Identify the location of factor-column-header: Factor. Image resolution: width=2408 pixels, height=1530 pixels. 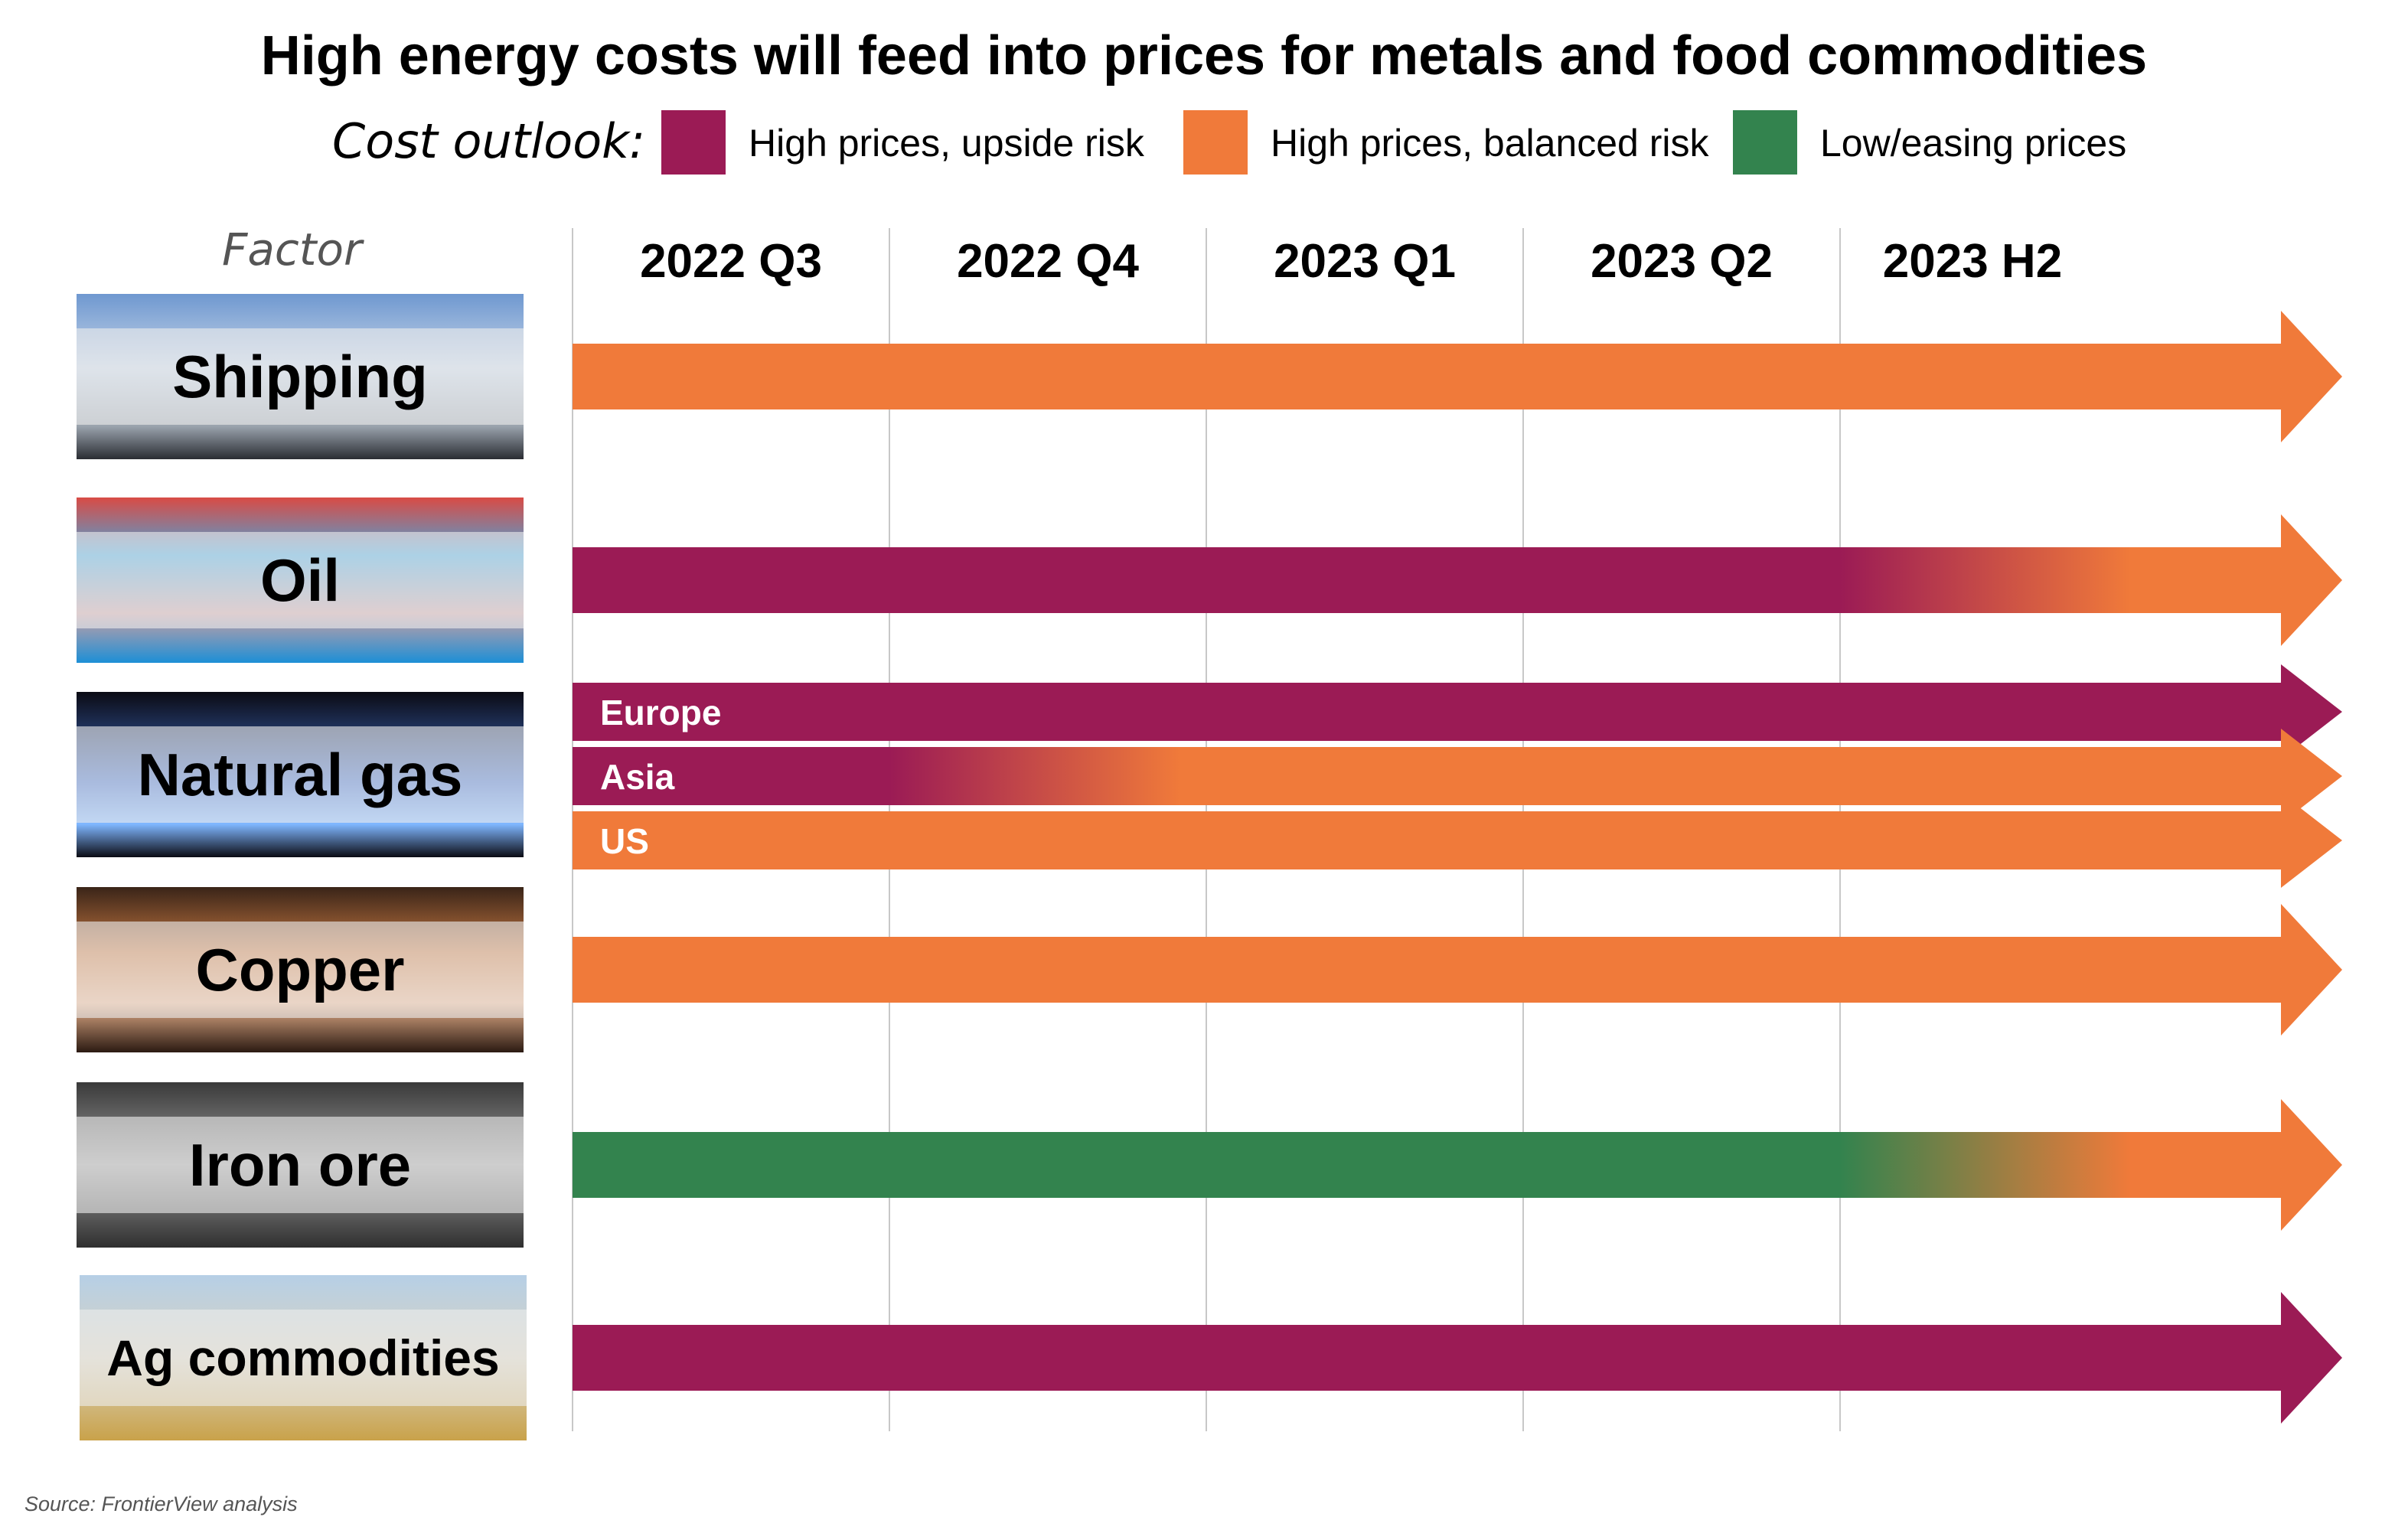
(292, 249).